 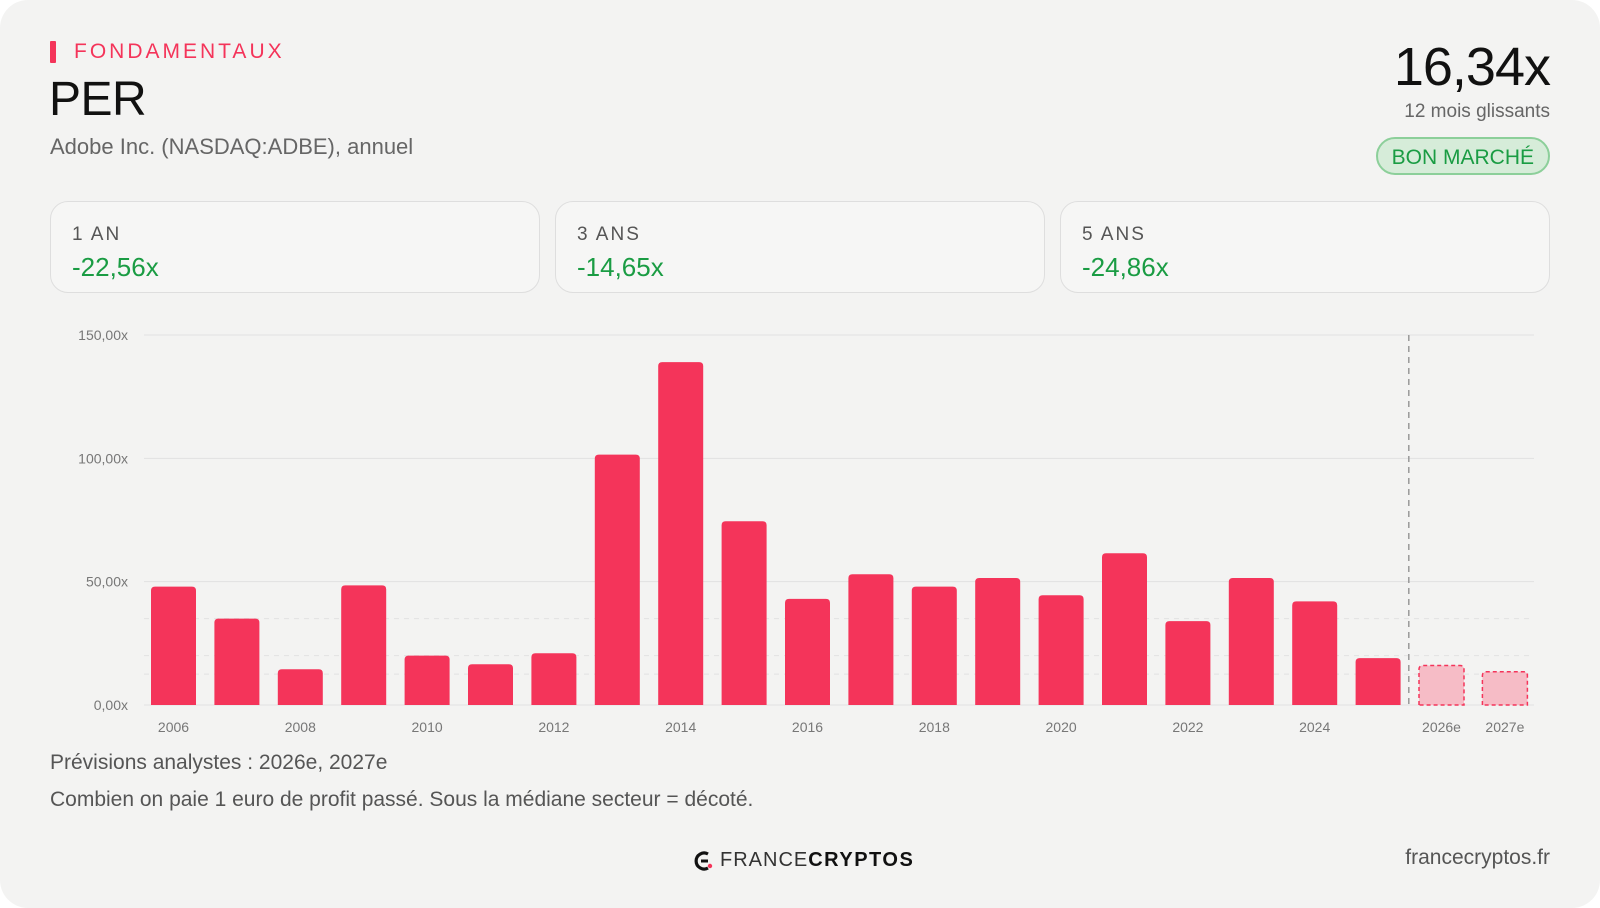 I want to click on section-label: FONDAMENTAUX, so click(x=179, y=51).